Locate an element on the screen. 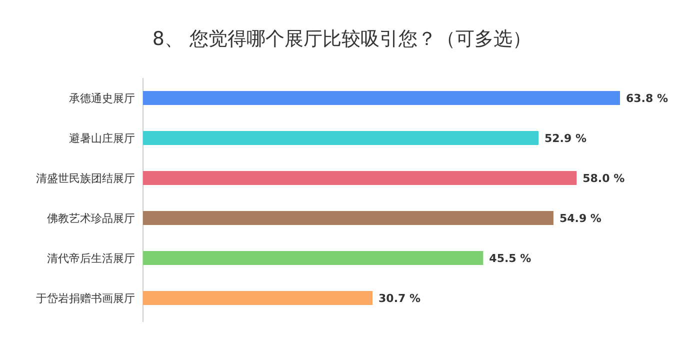 This screenshot has width=684, height=345. data-label: 45.5 % is located at coordinates (510, 258).